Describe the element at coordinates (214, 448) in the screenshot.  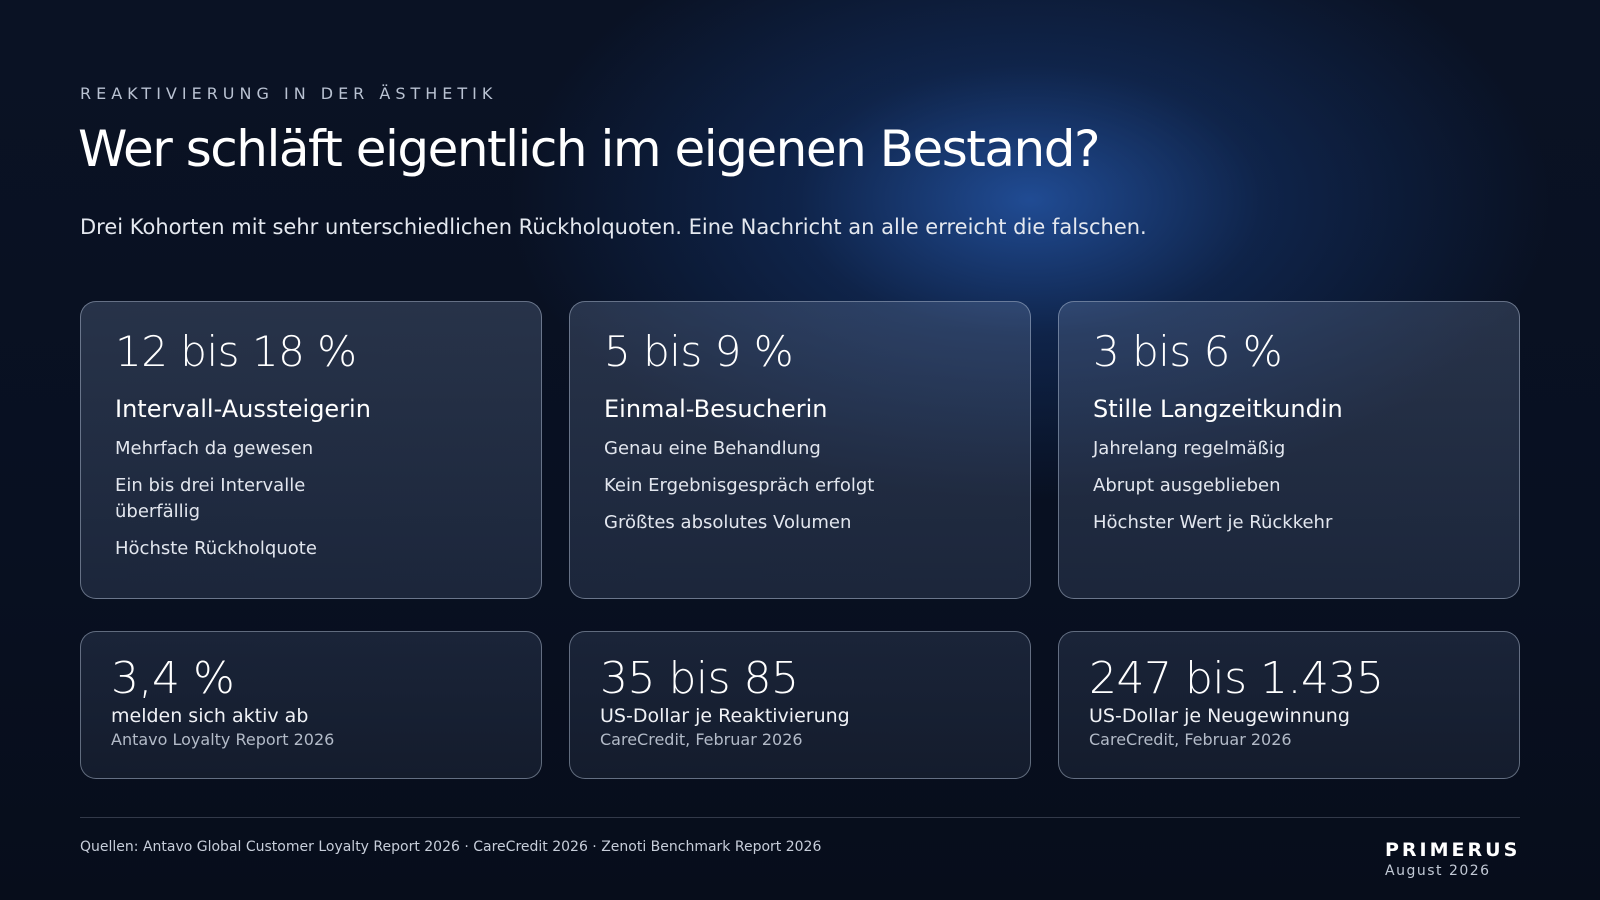
I see `cohort-trait: Mehrfach da gewesen` at that location.